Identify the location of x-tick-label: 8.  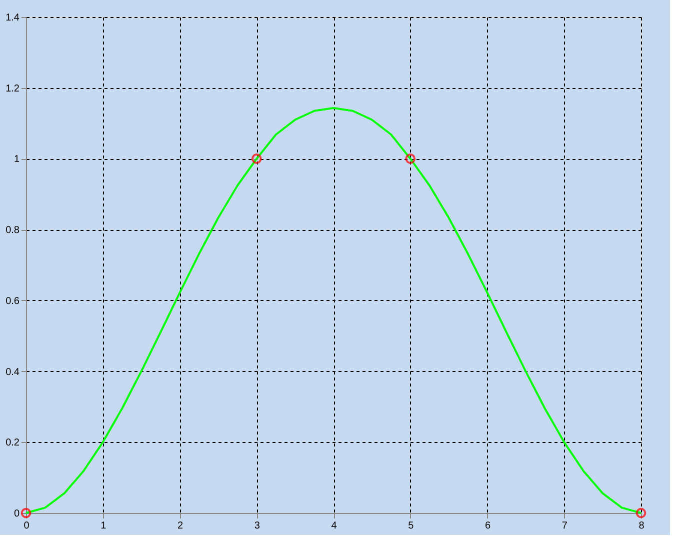
(641, 526).